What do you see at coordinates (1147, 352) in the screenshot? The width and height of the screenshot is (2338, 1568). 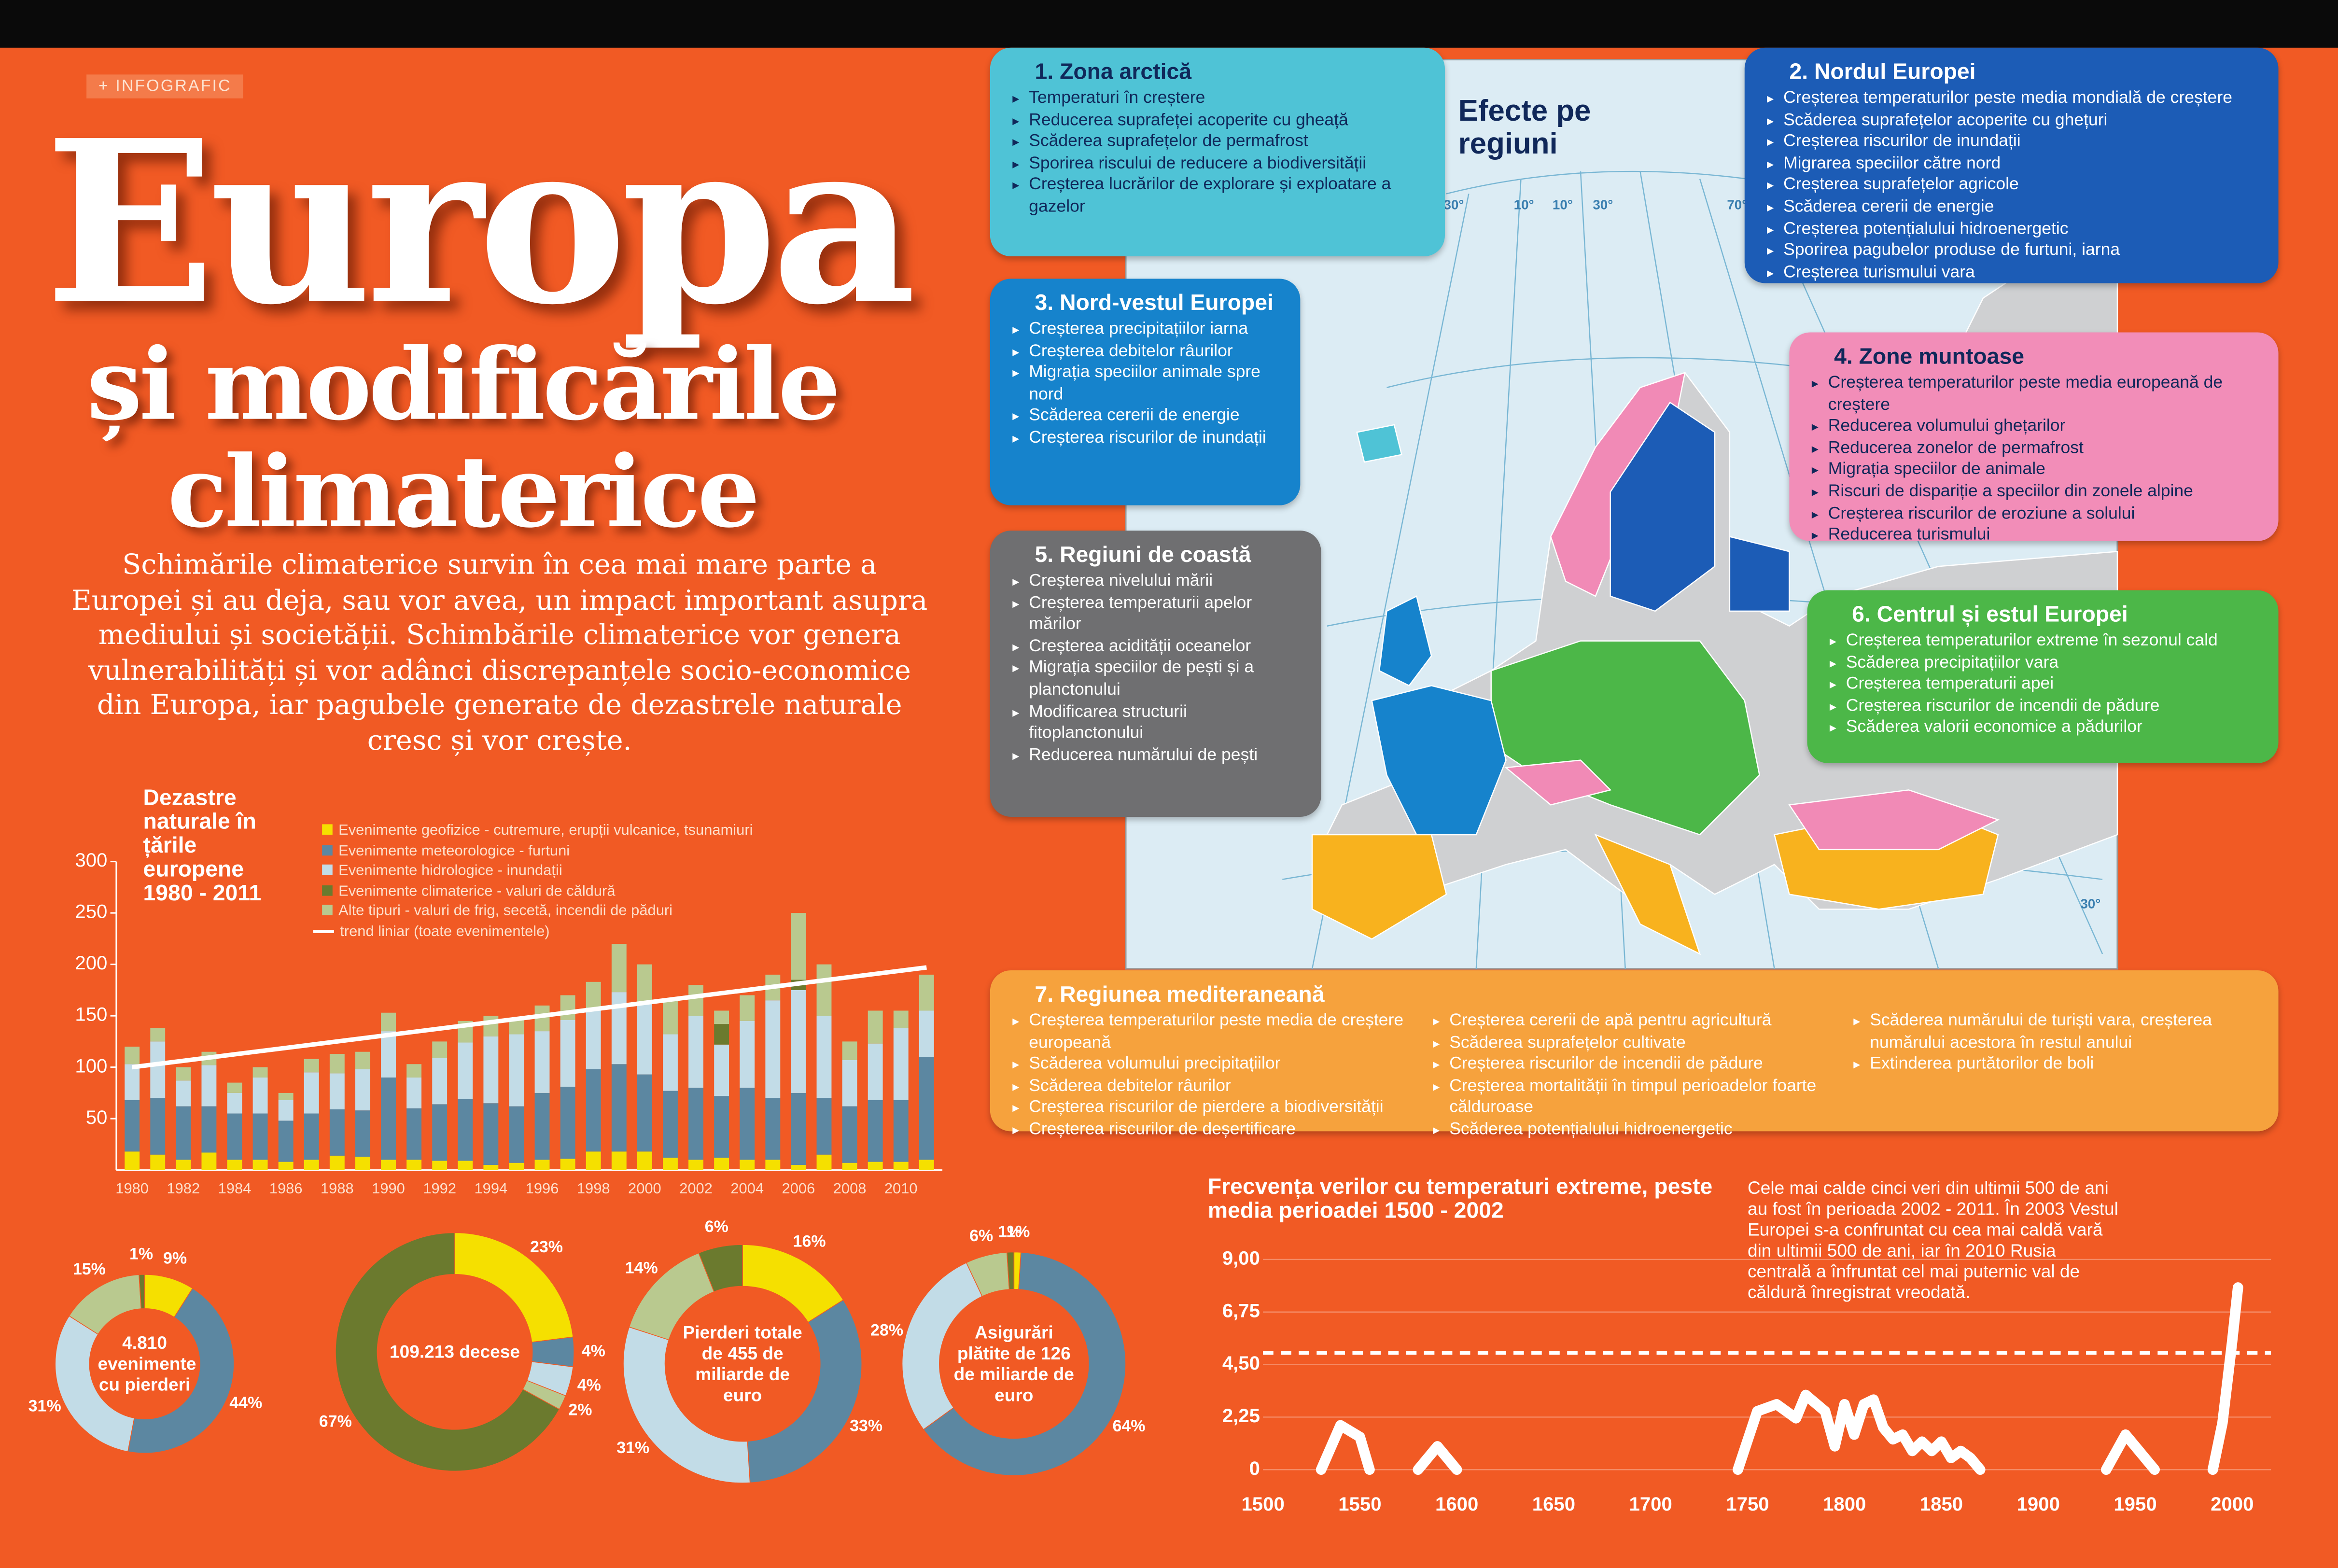 I see `region-item: Creșterea debitelor râurilor` at bounding box center [1147, 352].